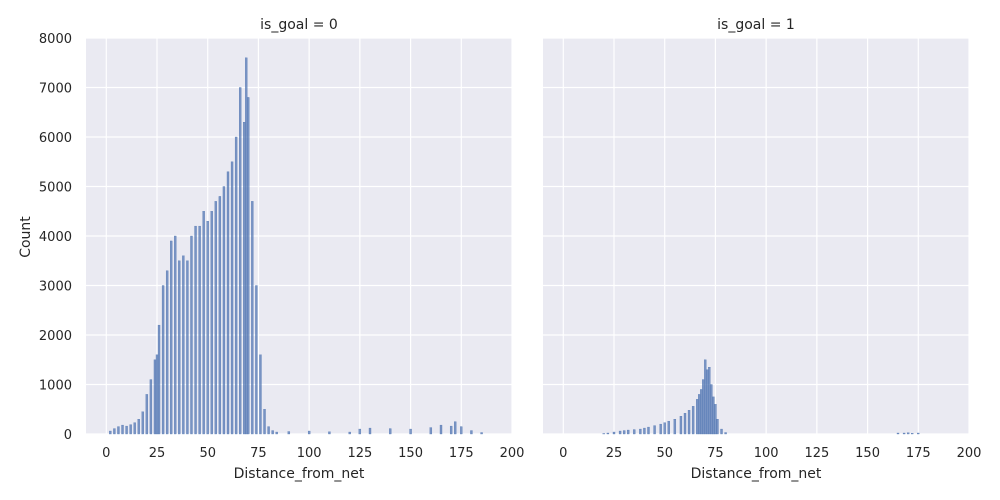 This screenshot has height=500, width=1000. What do you see at coordinates (614, 453) in the screenshot?
I see `x-tick-label: 25` at bounding box center [614, 453].